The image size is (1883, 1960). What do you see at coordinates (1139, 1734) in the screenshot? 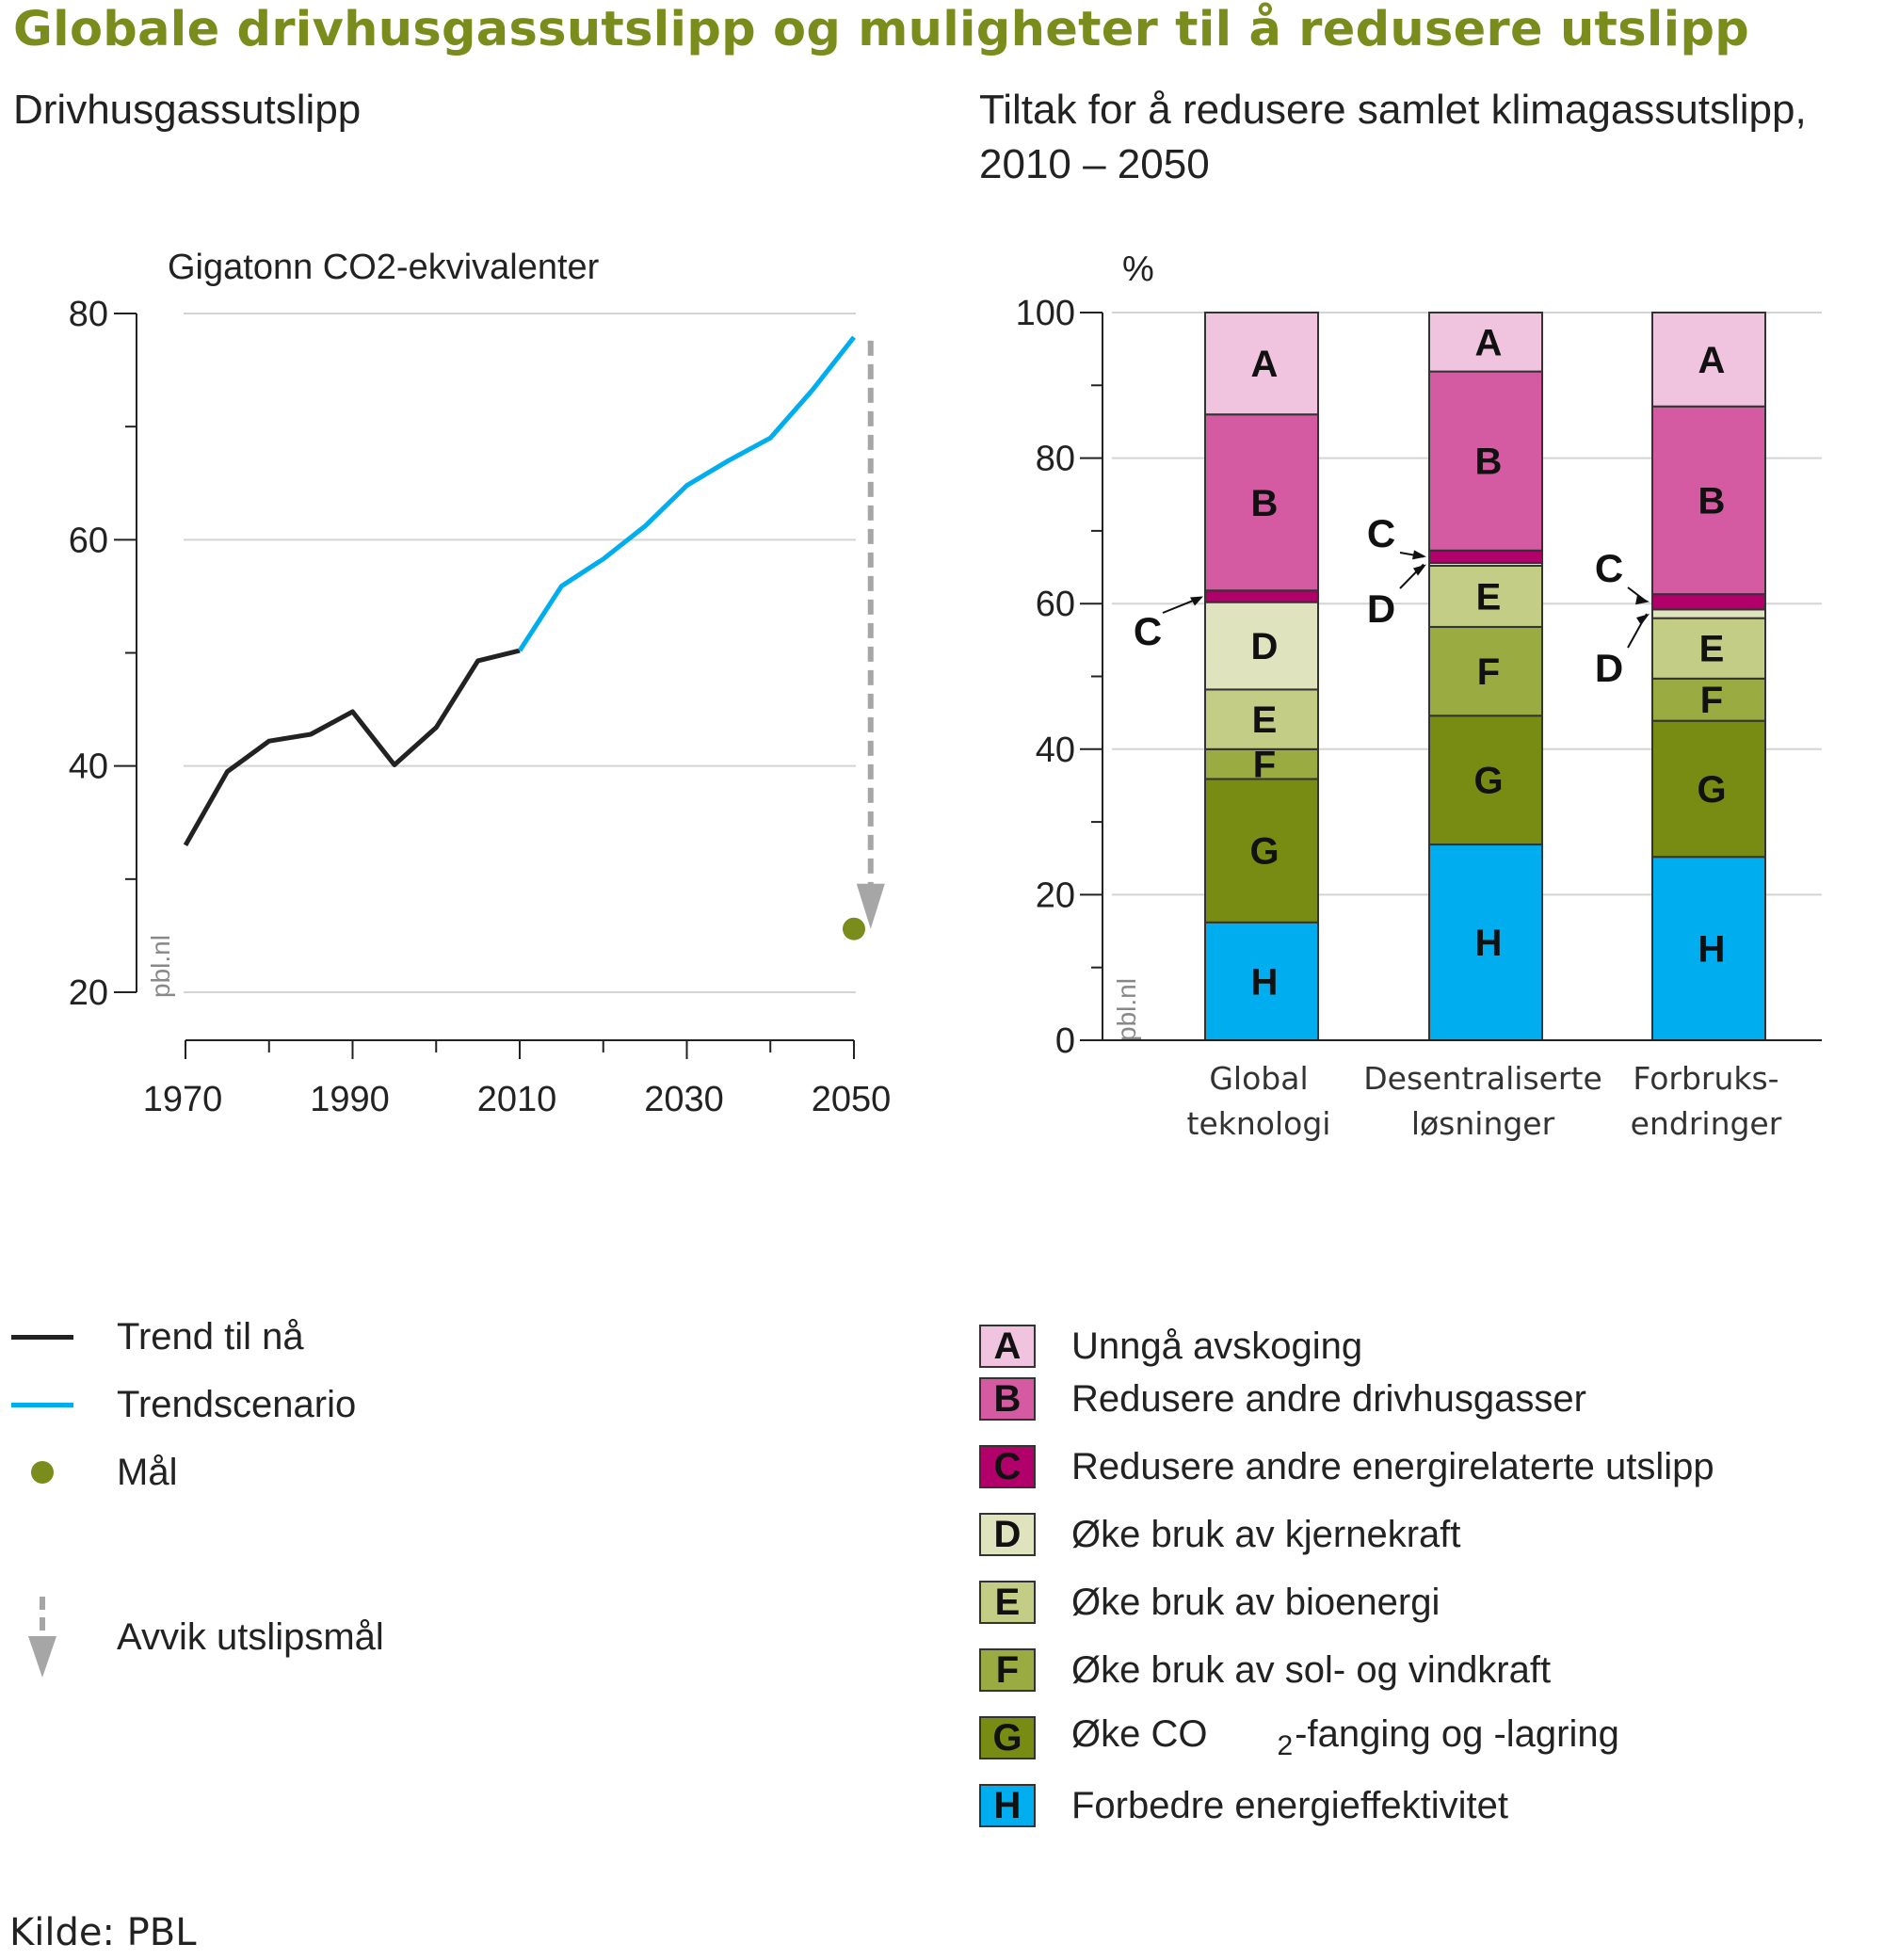
I see `legend-label-part: Øke CO` at bounding box center [1139, 1734].